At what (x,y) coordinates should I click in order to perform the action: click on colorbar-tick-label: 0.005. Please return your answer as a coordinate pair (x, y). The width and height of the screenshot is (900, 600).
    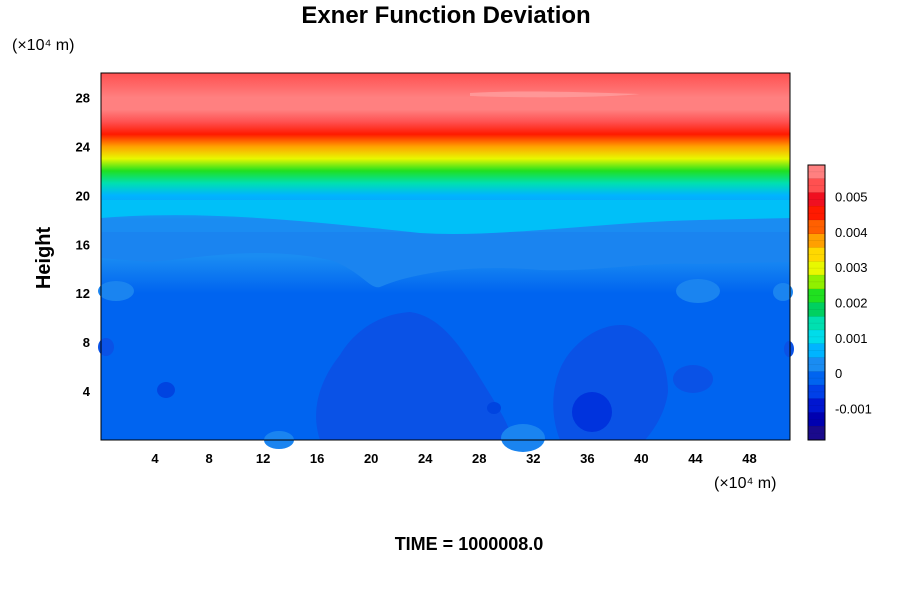
    Looking at the image, I should click on (851, 197).